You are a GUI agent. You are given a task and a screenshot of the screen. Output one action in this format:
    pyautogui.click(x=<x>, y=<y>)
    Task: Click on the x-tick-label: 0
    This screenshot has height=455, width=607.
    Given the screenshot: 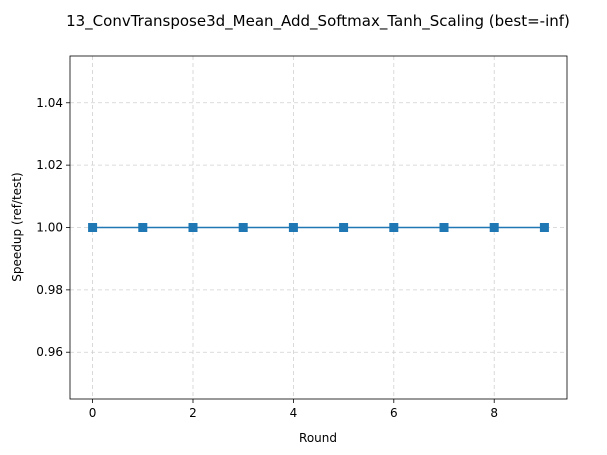 What is the action you would take?
    pyautogui.click(x=93, y=413)
    